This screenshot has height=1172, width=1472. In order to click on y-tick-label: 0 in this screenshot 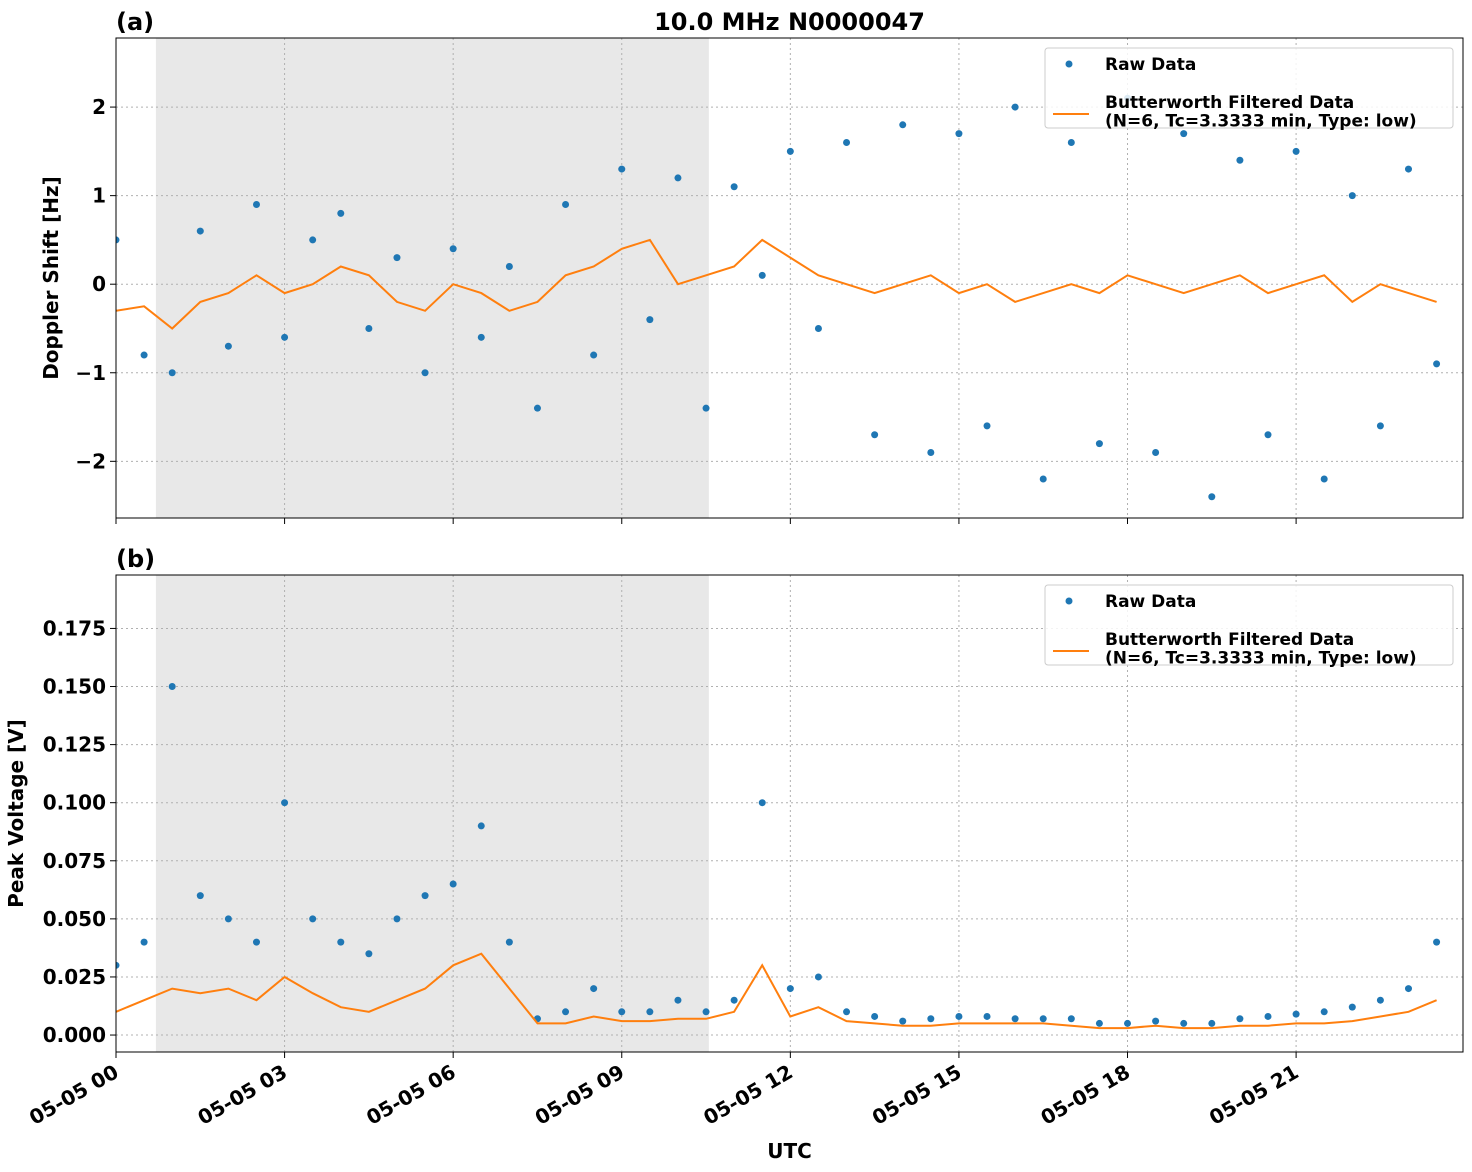, I will do `click(99, 284)`.